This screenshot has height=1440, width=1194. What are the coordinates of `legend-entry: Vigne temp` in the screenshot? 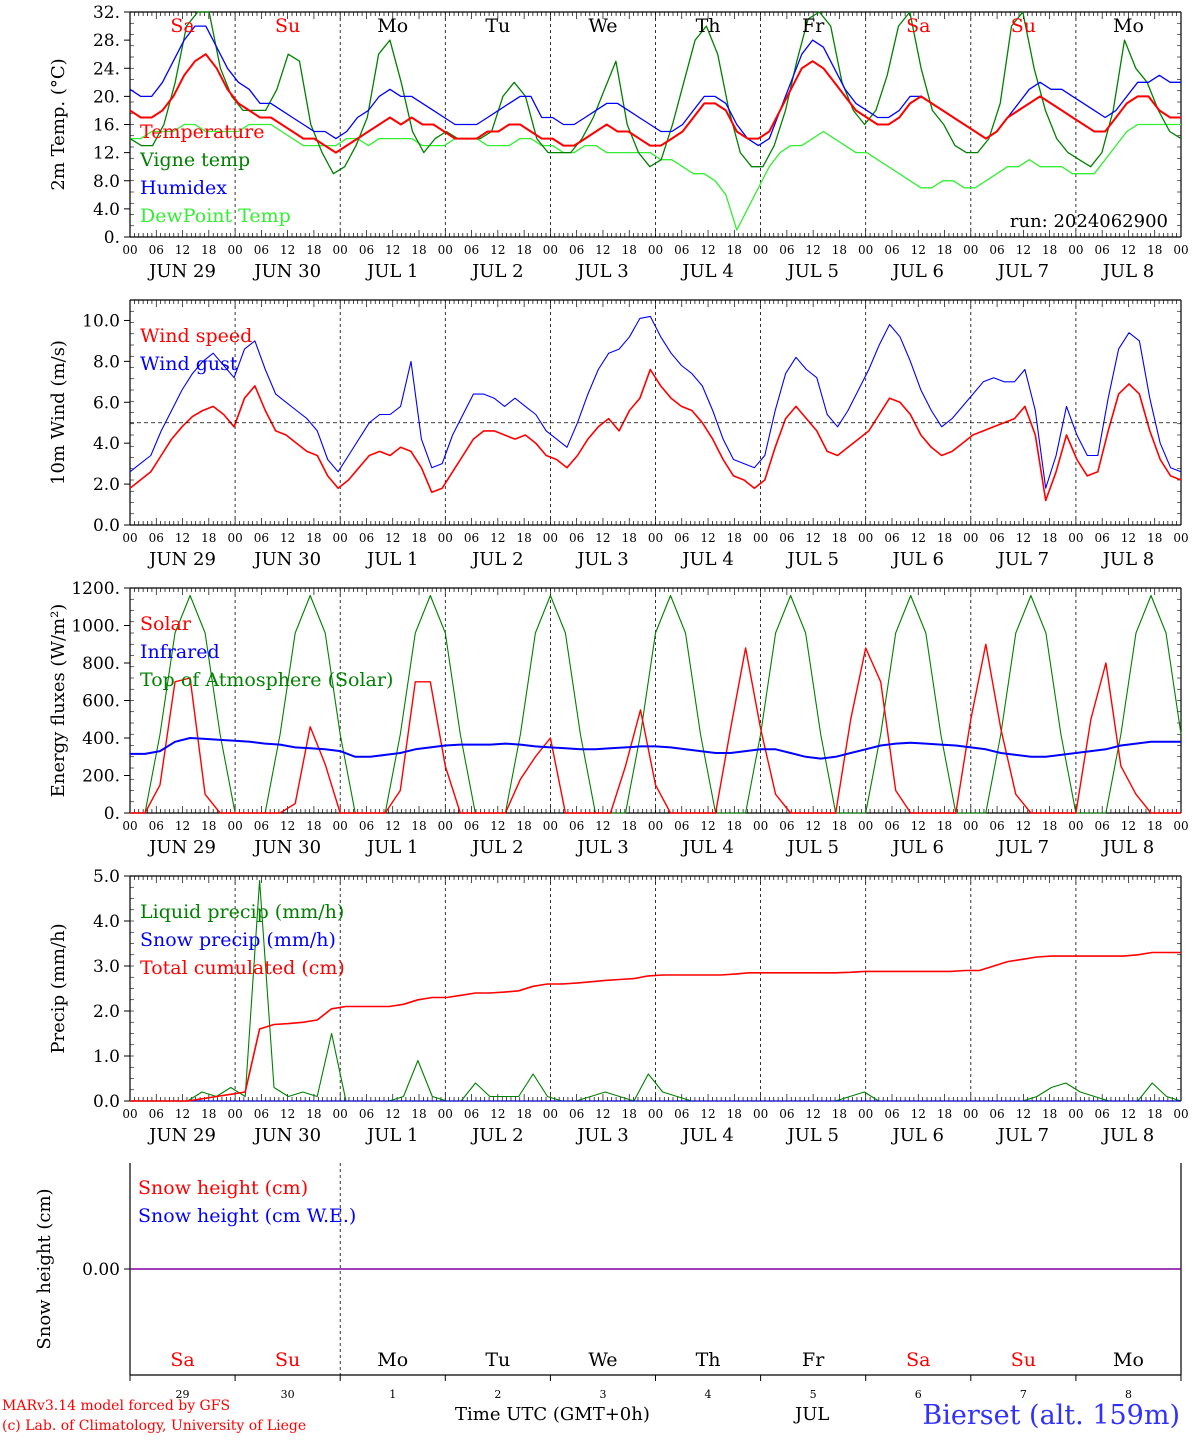 It's located at (194, 160).